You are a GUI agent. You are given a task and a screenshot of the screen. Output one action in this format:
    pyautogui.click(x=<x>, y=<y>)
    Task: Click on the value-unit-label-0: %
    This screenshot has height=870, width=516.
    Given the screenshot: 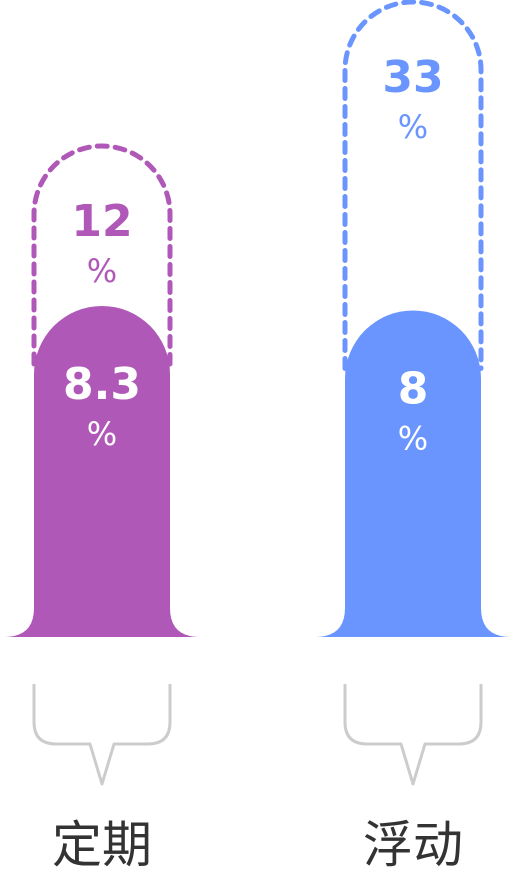 What is the action you would take?
    pyautogui.click(x=102, y=434)
    